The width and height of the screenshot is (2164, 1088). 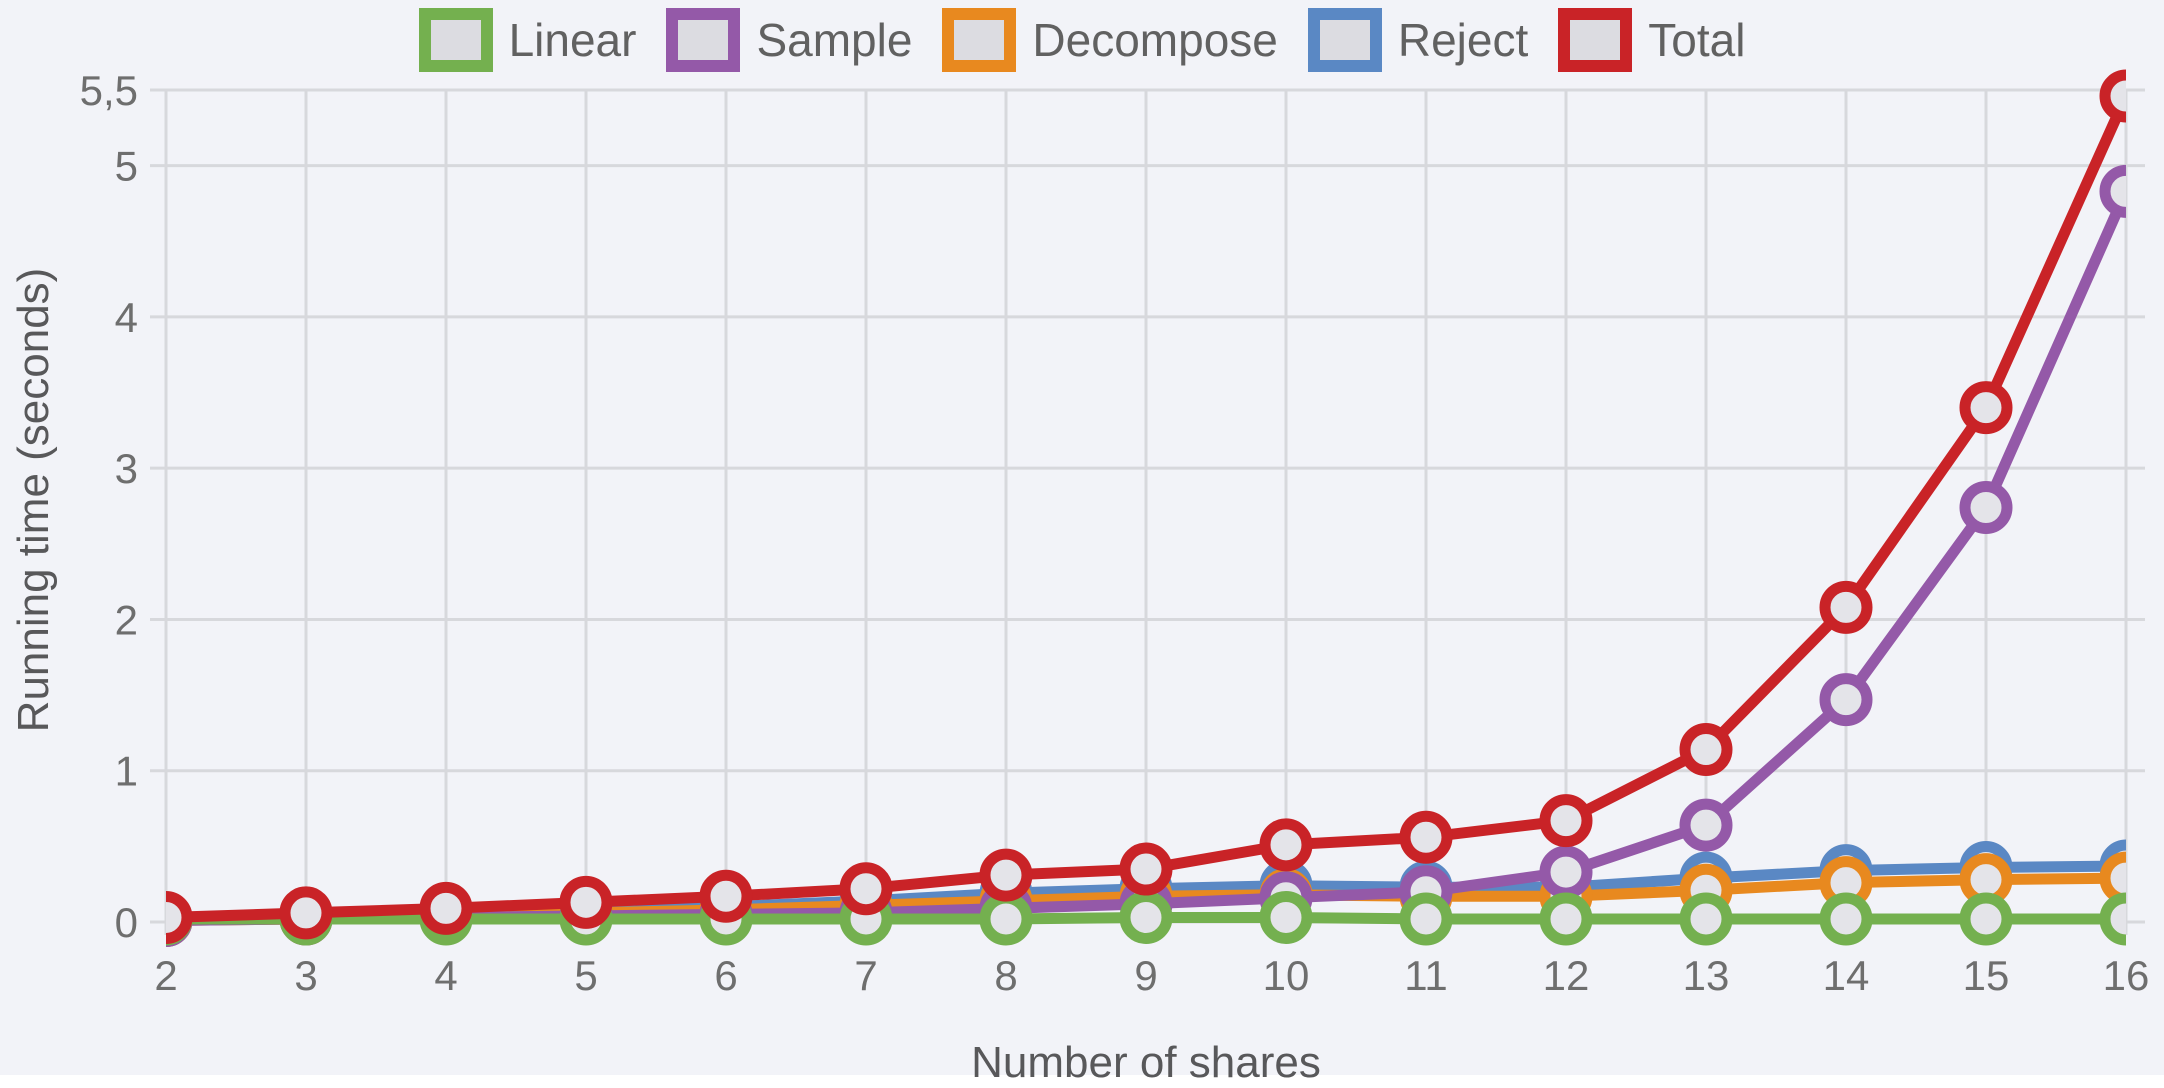 I want to click on x-tick-label: 4, so click(x=445, y=975).